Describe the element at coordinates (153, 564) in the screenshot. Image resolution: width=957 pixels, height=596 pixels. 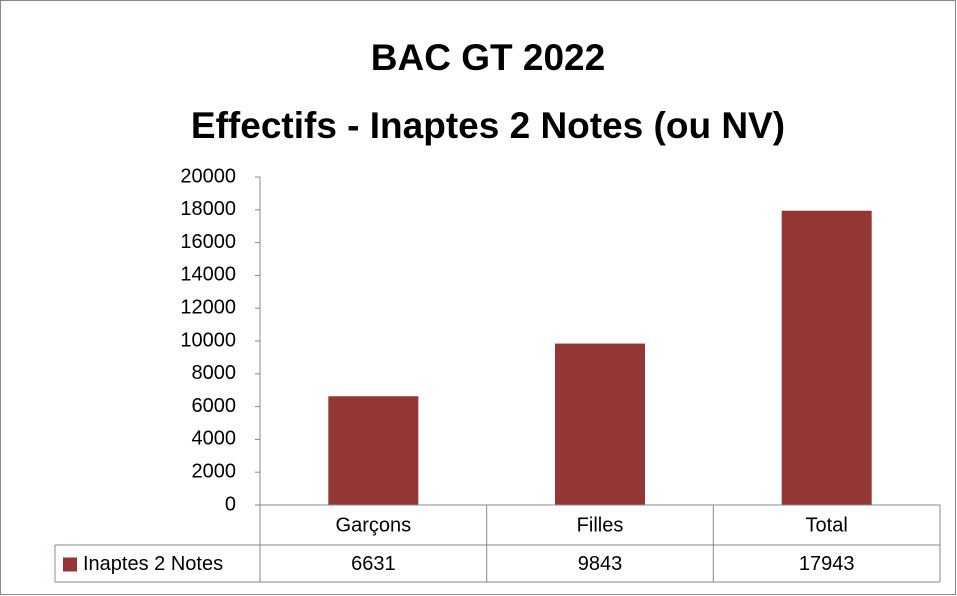
I see `legend-label: Inaptes 2 Notes` at that location.